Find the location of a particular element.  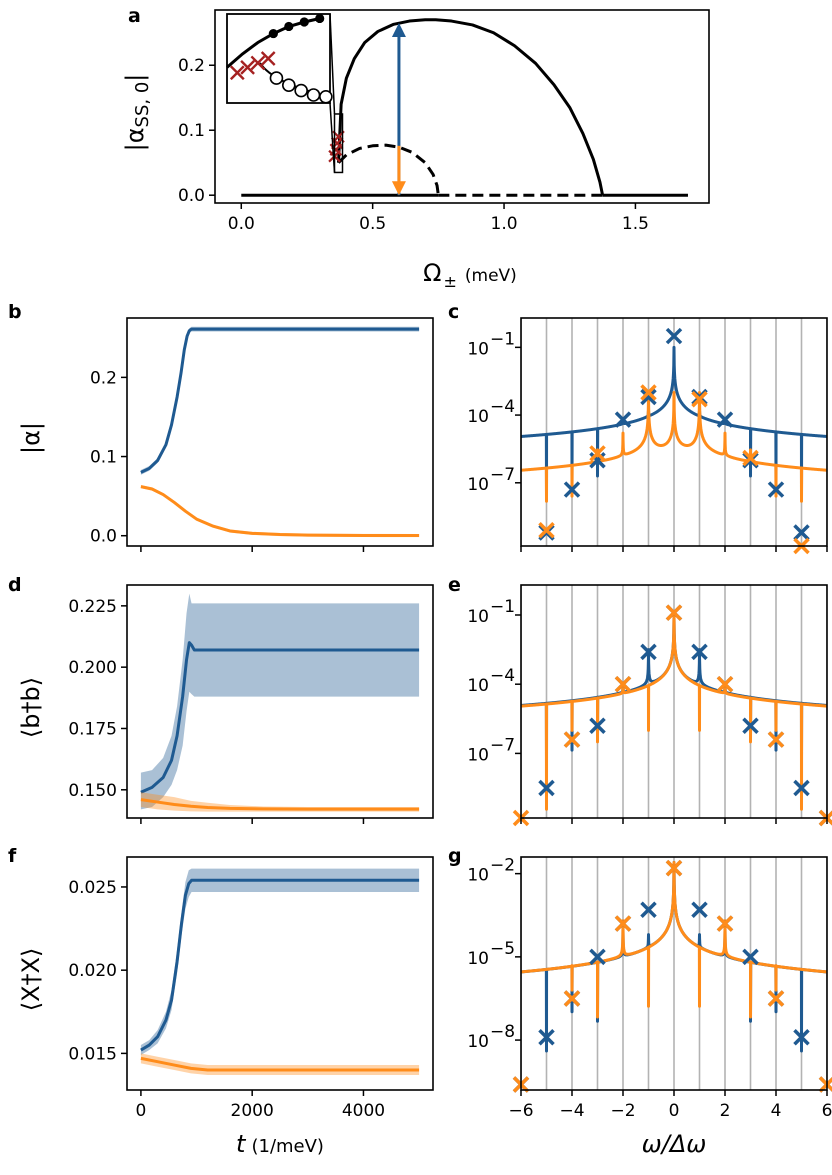

x-tick-label: 4000 is located at coordinates (363, 1111).